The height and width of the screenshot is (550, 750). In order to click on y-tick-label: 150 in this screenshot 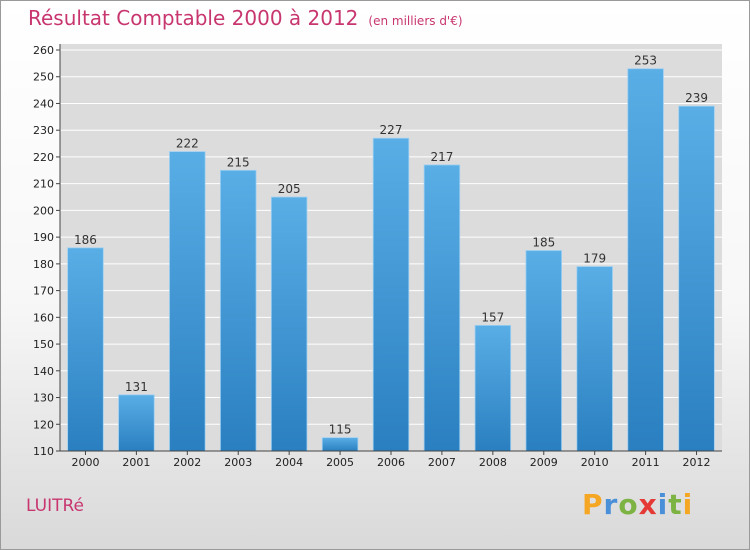, I will do `click(43, 344)`.